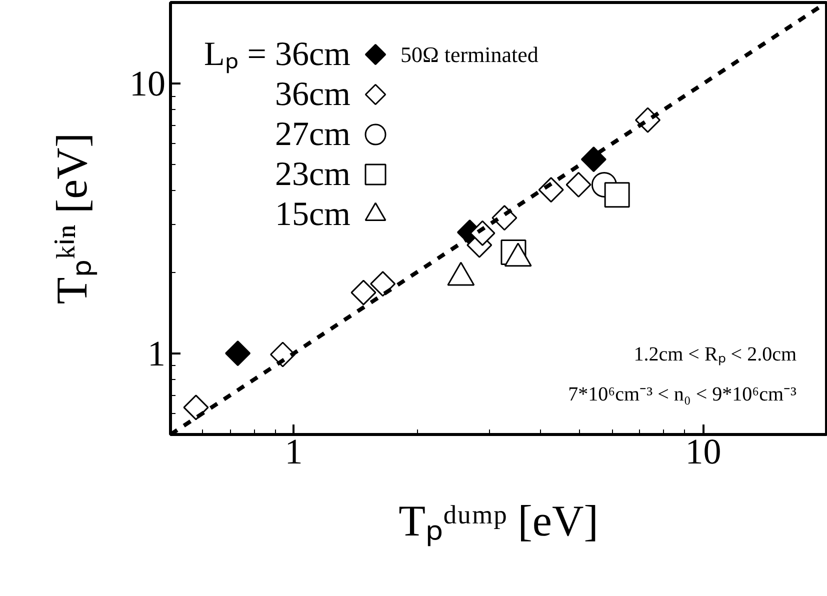 This screenshot has height=596, width=827. Describe the element at coordinates (715, 355) in the screenshot. I see `annotation: 1.2cm < Rₚ < 2.0cm` at that location.